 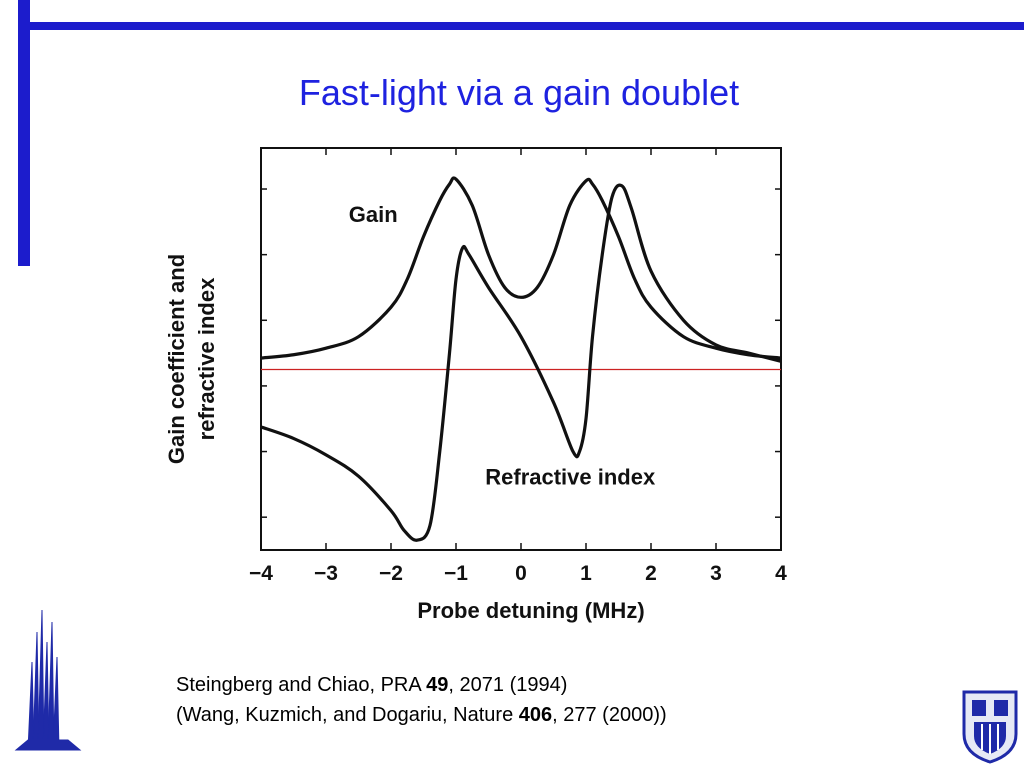 I want to click on university-crest-logo, so click(x=990, y=727).